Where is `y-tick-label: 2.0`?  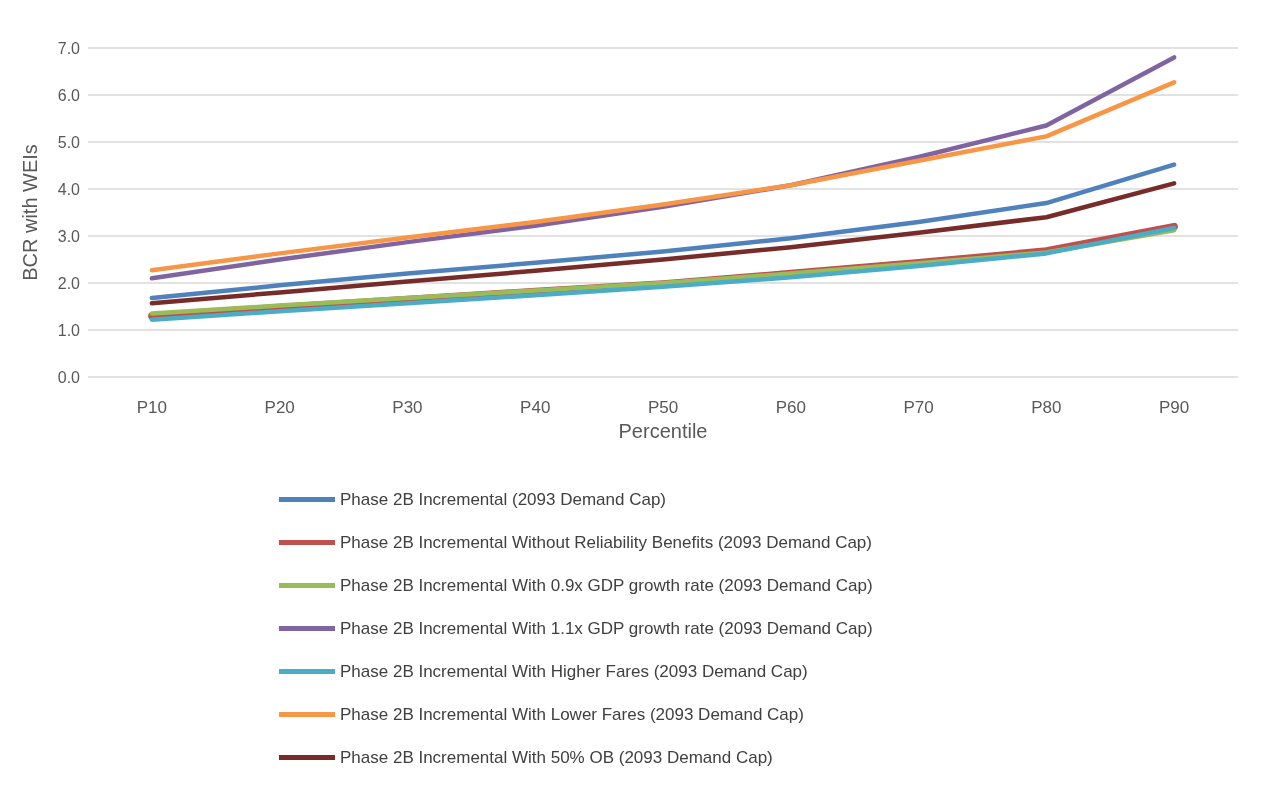
y-tick-label: 2.0 is located at coordinates (69, 283).